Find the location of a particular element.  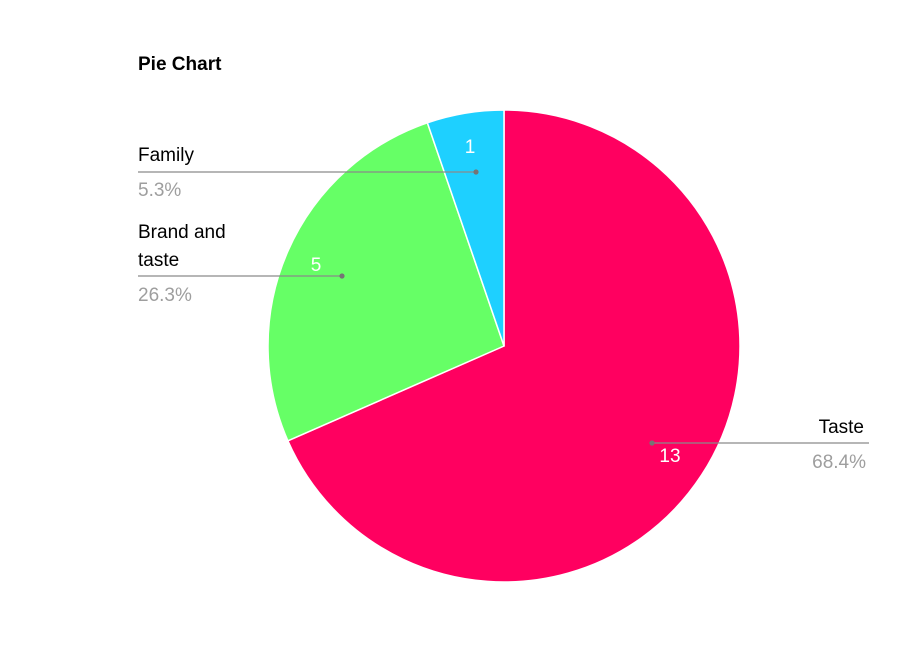

chart-title: Pie Chart is located at coordinates (180, 64).